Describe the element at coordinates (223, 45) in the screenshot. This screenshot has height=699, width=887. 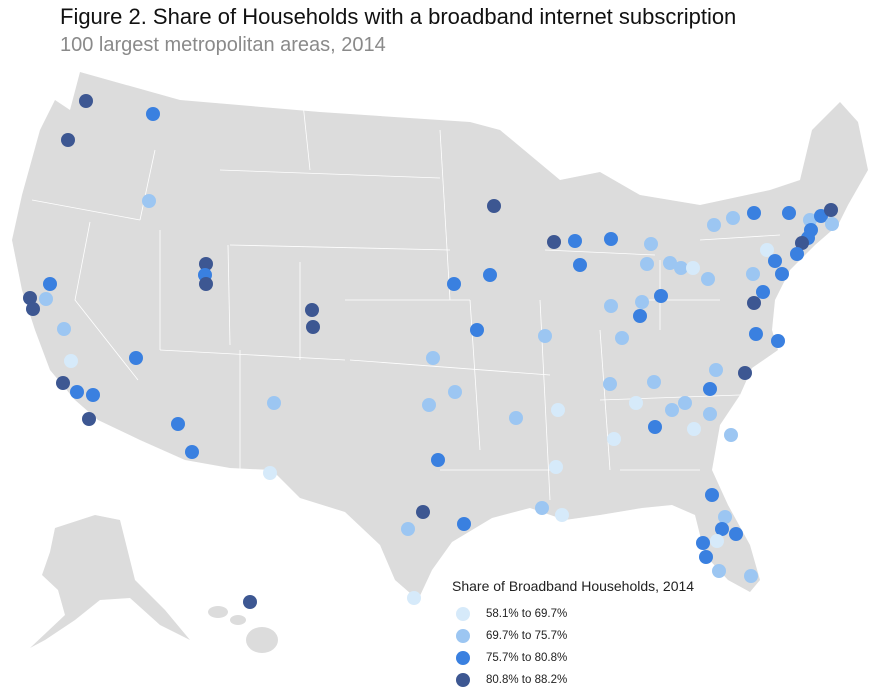
I see `figure-subtitle: 100 largest metropolitan areas, 2014` at that location.